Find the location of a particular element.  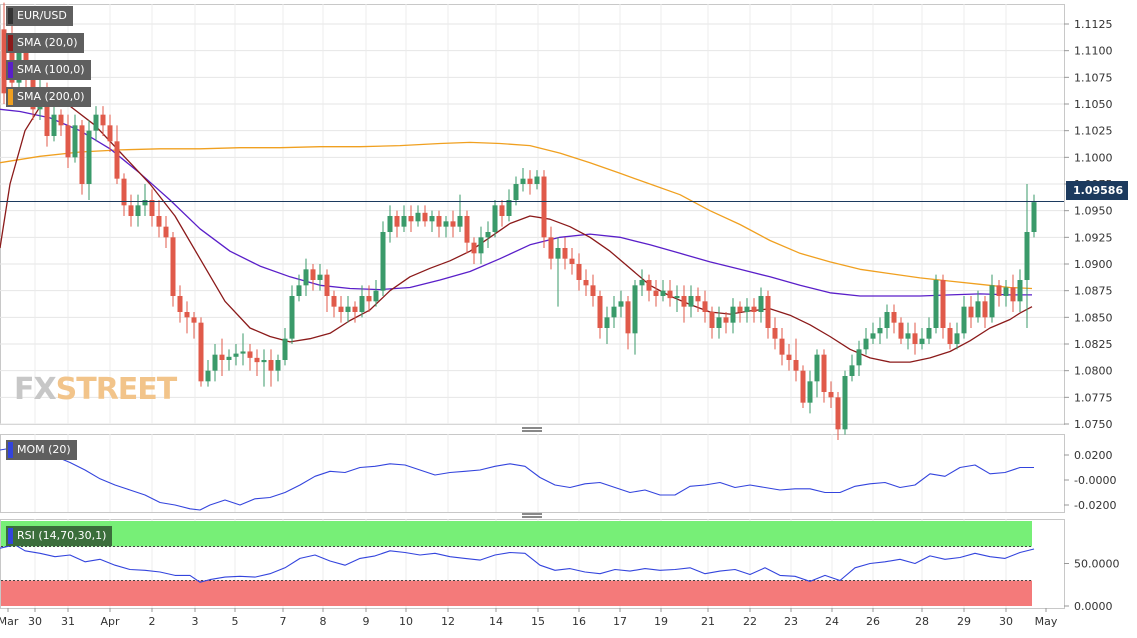

time-tick-label: 19 is located at coordinates (661, 621).